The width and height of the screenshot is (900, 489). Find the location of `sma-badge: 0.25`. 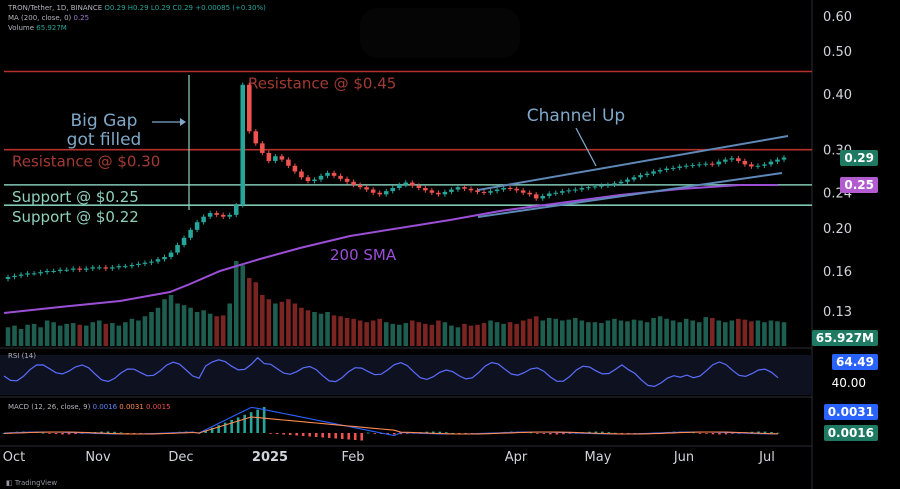

sma-badge: 0.25 is located at coordinates (859, 185).